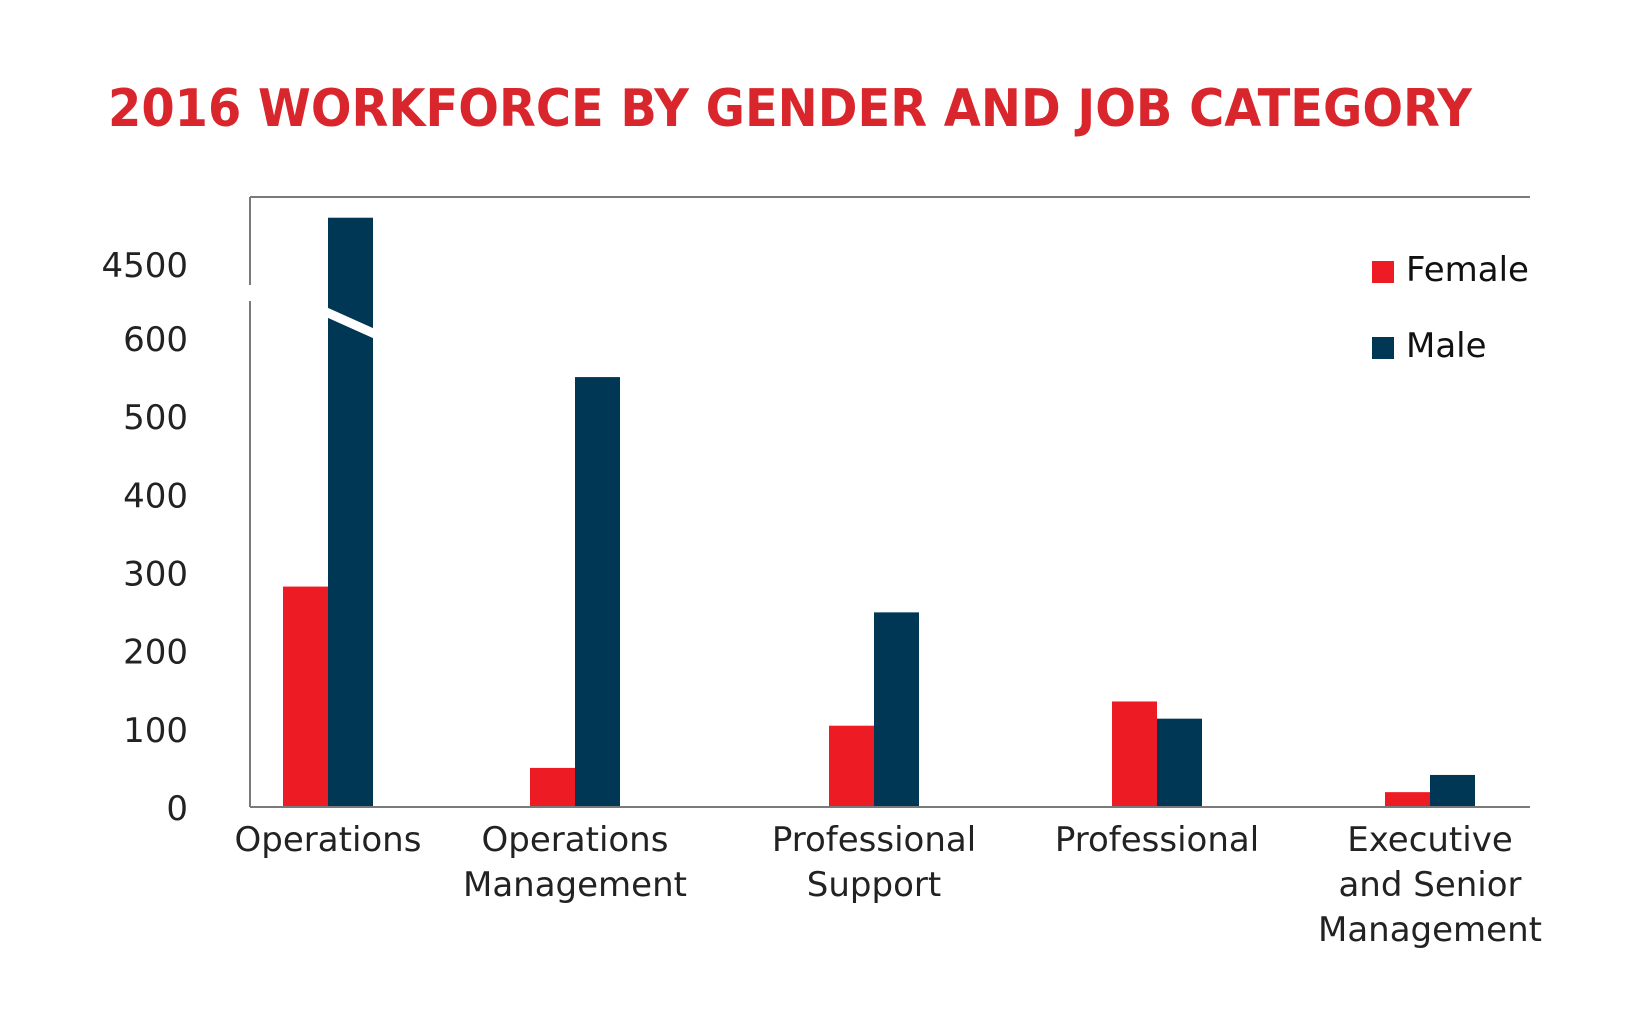  Describe the element at coordinates (155, 496) in the screenshot. I see `y-tick-label: 400` at that location.